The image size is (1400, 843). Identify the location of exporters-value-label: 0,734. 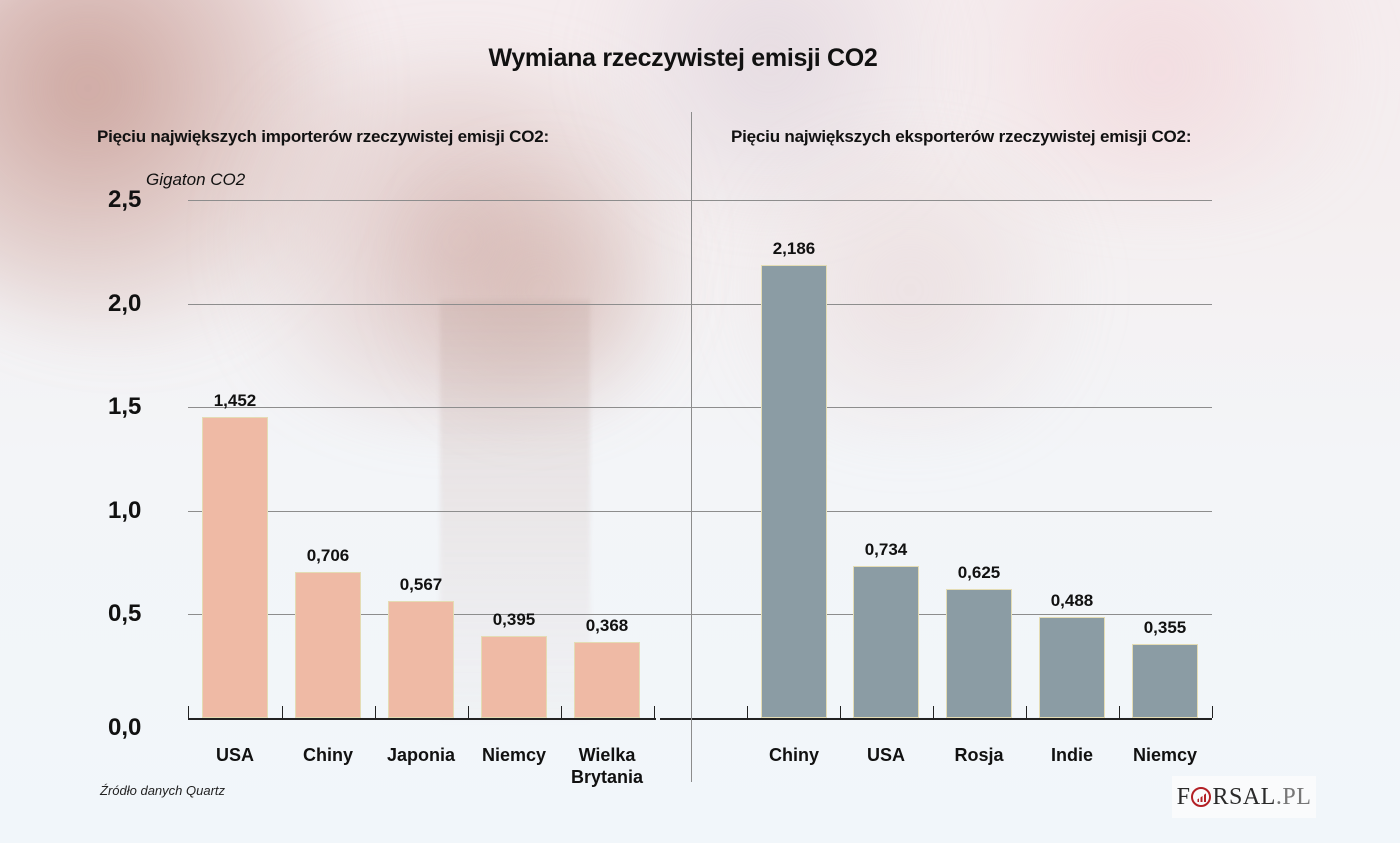
(886, 549).